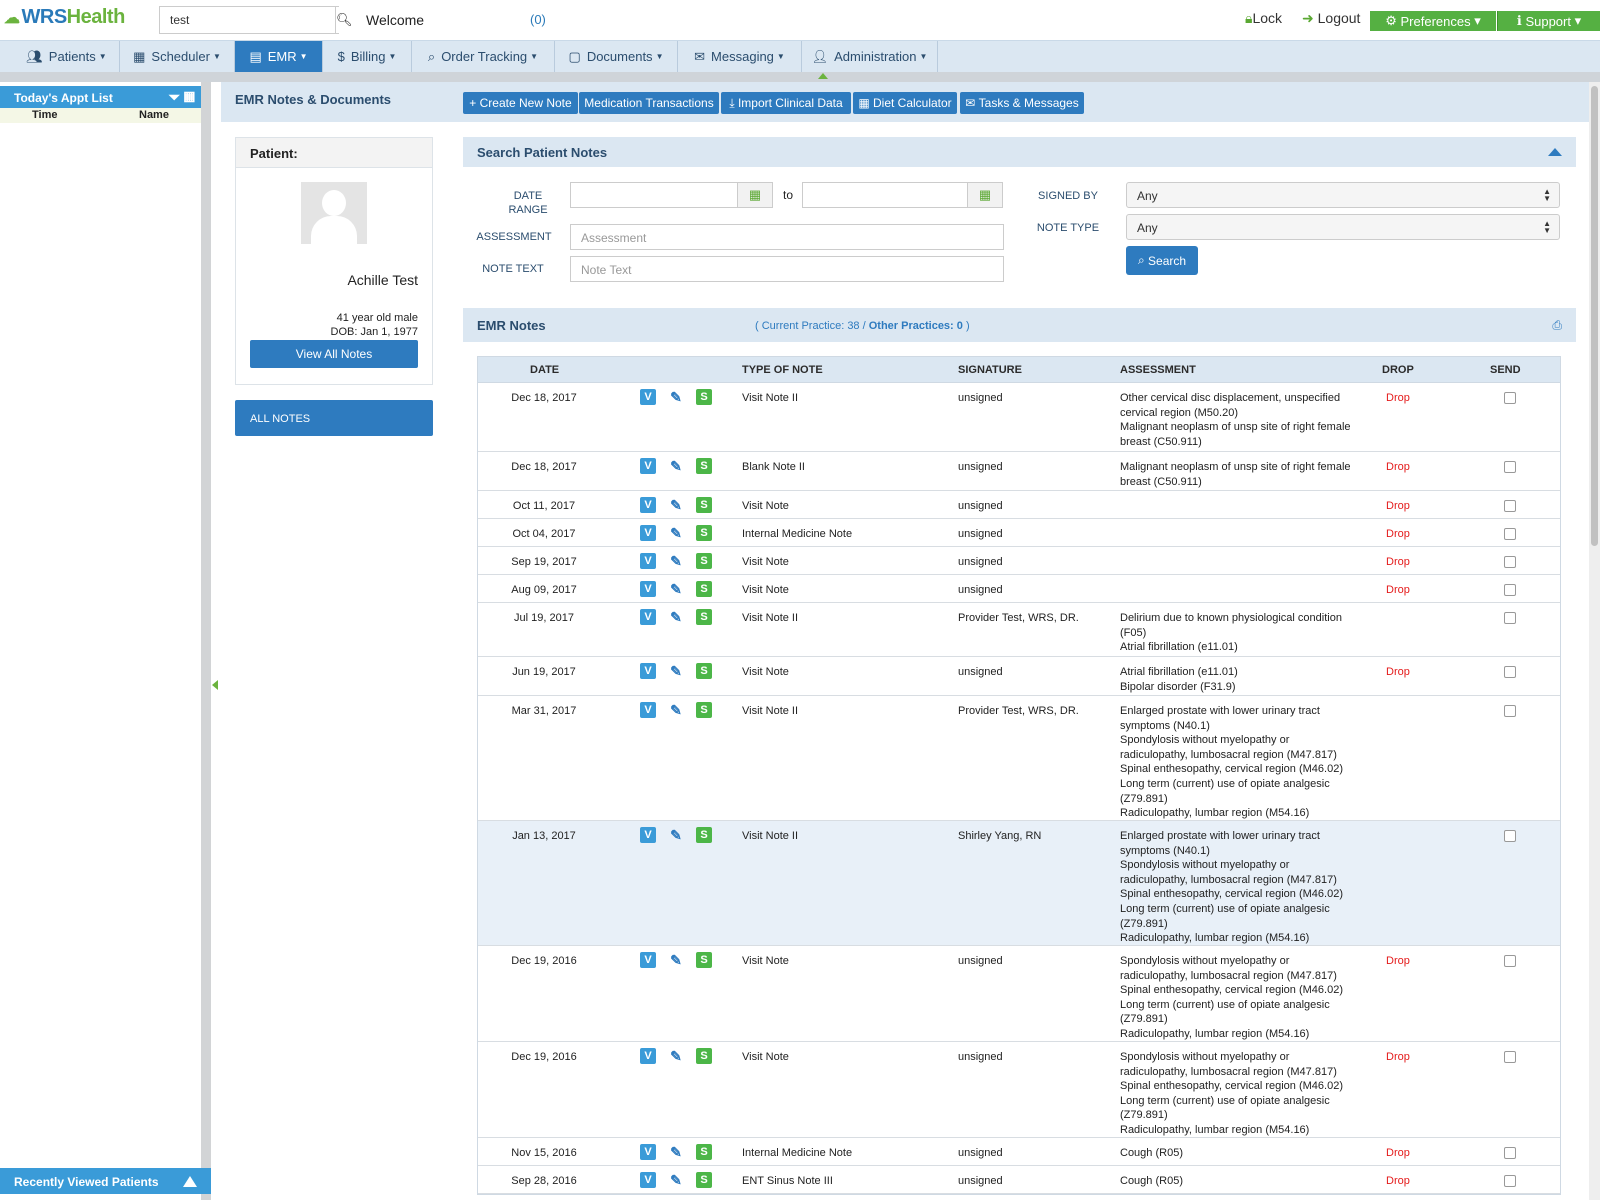 The width and height of the screenshot is (1600, 1200). What do you see at coordinates (1343, 227) in the screenshot?
I see `note-type-select: Any ▲ ▼` at bounding box center [1343, 227].